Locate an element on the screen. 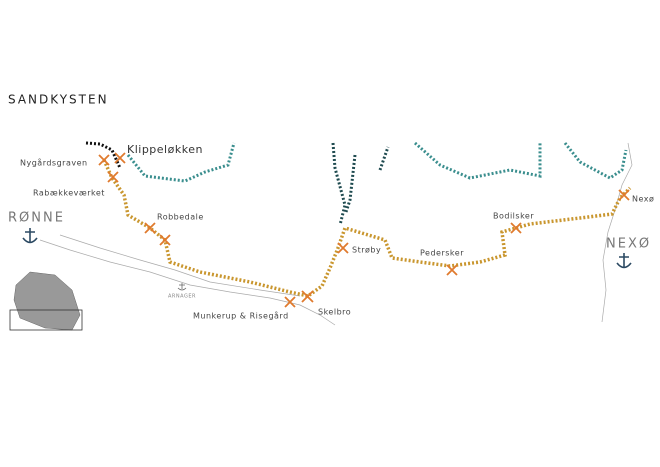 The width and height of the screenshot is (660, 467). place-label: Bodilsker is located at coordinates (513, 216).